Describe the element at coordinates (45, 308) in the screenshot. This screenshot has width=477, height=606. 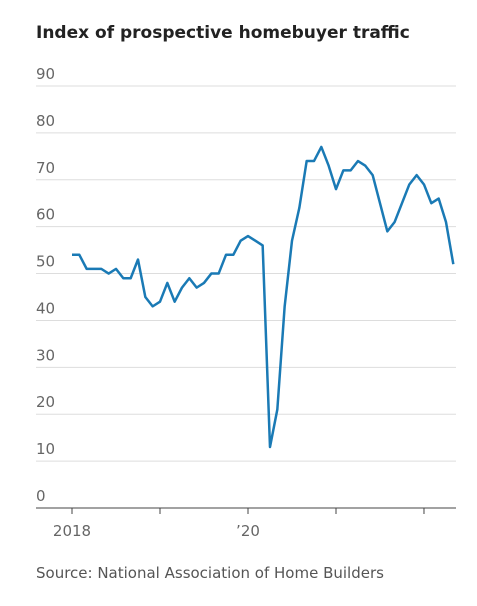
I see `y-tick-label: 40` at that location.